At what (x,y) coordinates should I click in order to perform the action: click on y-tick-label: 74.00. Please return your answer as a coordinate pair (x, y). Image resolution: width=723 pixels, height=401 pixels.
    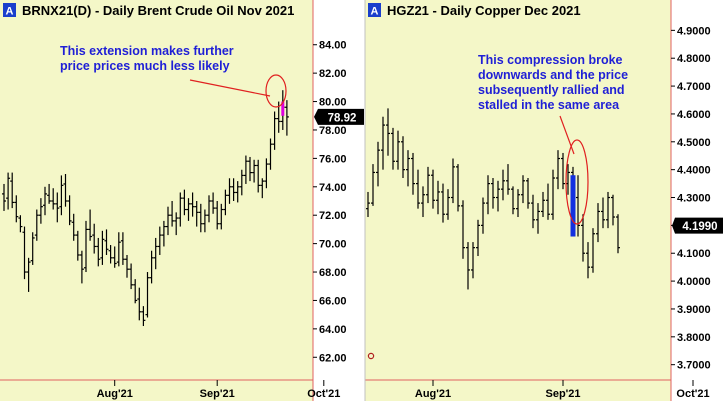
    Looking at the image, I should click on (333, 188).